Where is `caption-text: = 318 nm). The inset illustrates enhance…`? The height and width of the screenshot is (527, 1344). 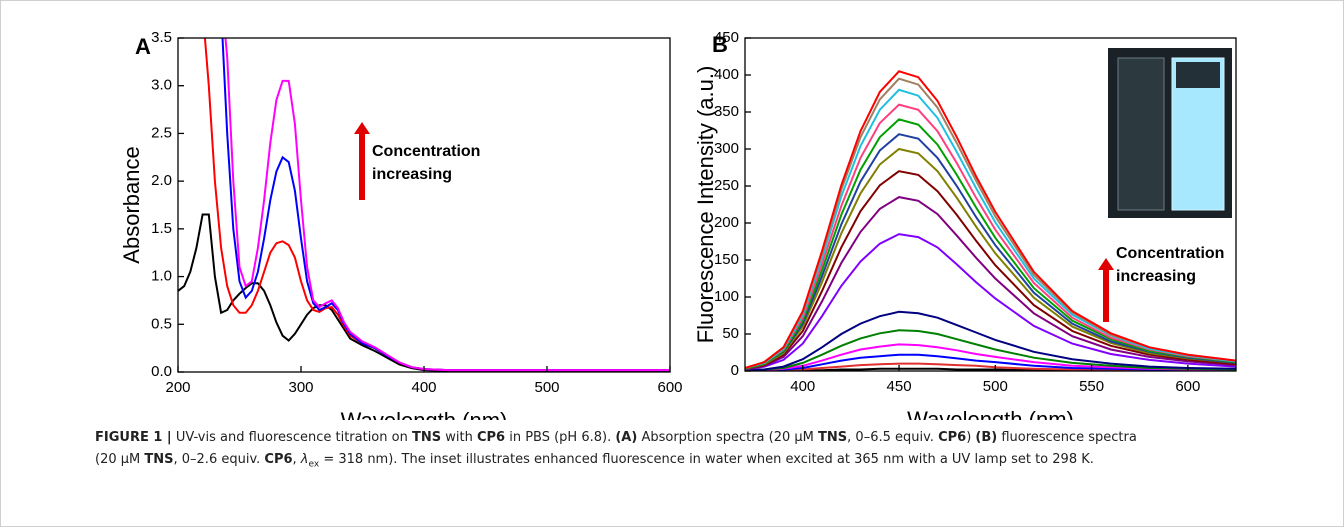 caption-text: = 318 nm). The inset illustrates enhance… is located at coordinates (706, 459).